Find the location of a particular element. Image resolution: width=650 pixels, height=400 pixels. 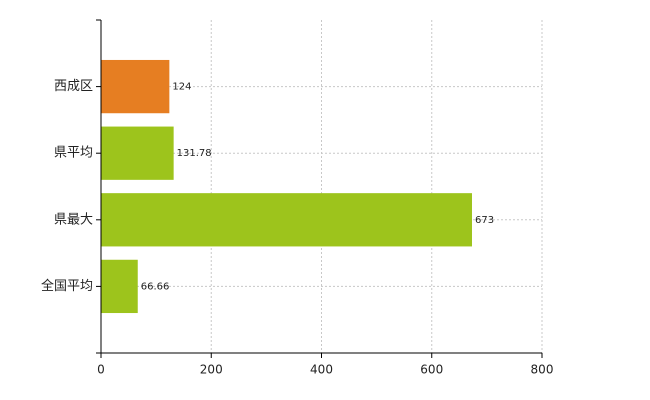

y-tick-label: 県最大 is located at coordinates (73, 219).